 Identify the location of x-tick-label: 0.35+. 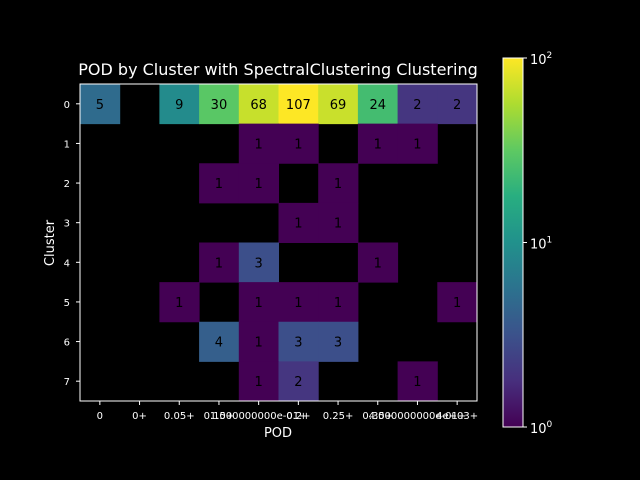
(377, 416).